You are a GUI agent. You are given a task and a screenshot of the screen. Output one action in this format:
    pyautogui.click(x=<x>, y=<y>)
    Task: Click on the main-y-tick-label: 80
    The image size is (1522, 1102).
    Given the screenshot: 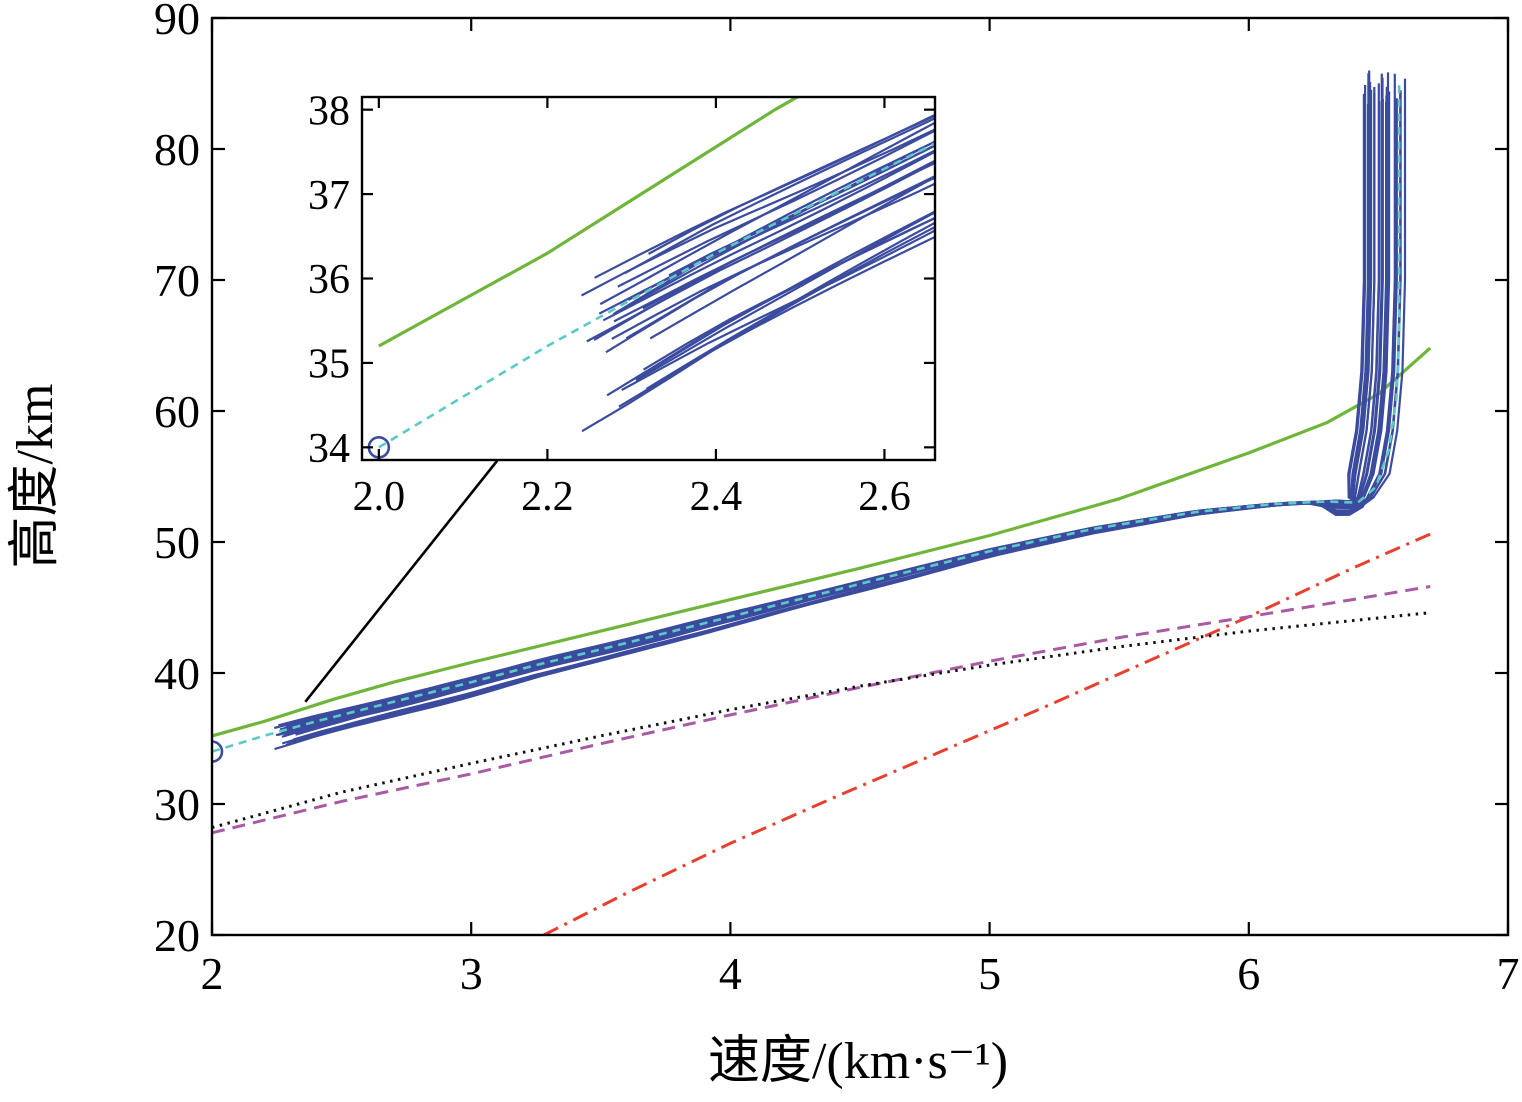 What is the action you would take?
    pyautogui.click(x=177, y=149)
    